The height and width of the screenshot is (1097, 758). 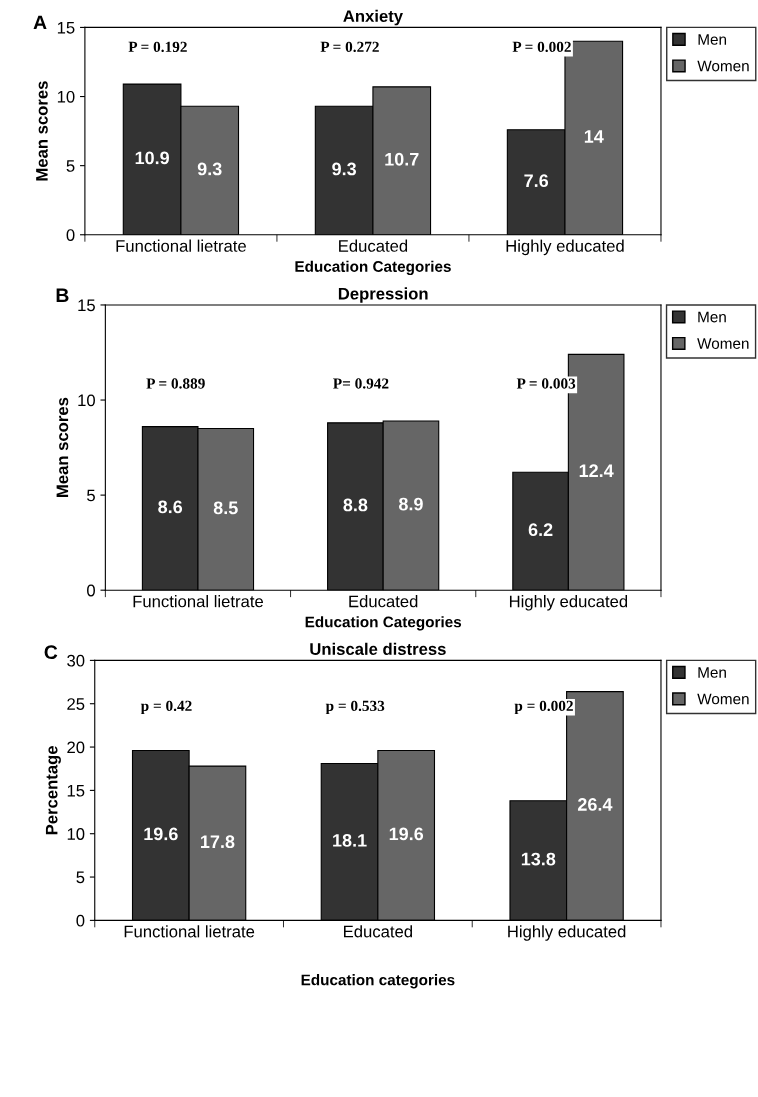 What do you see at coordinates (594, 136) in the screenshot?
I see `data-label: 14` at bounding box center [594, 136].